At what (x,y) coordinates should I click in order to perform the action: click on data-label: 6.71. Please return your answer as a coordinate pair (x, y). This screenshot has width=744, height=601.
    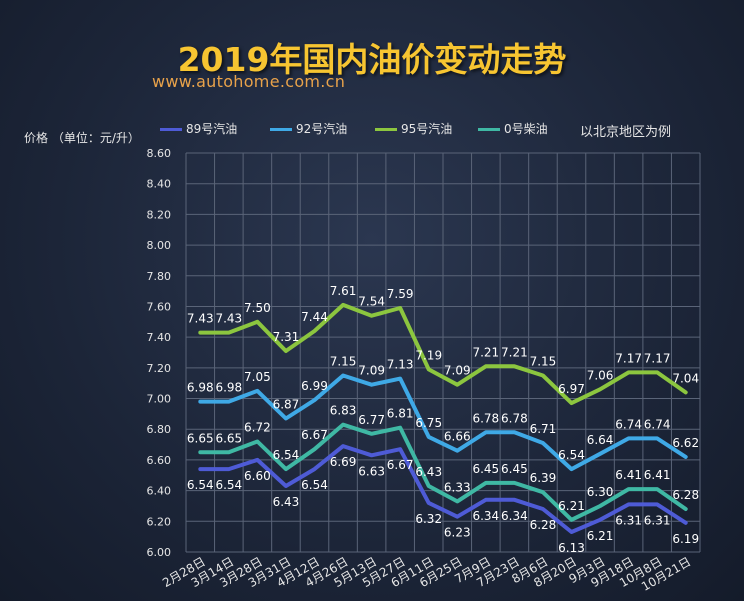
    Looking at the image, I should click on (543, 429).